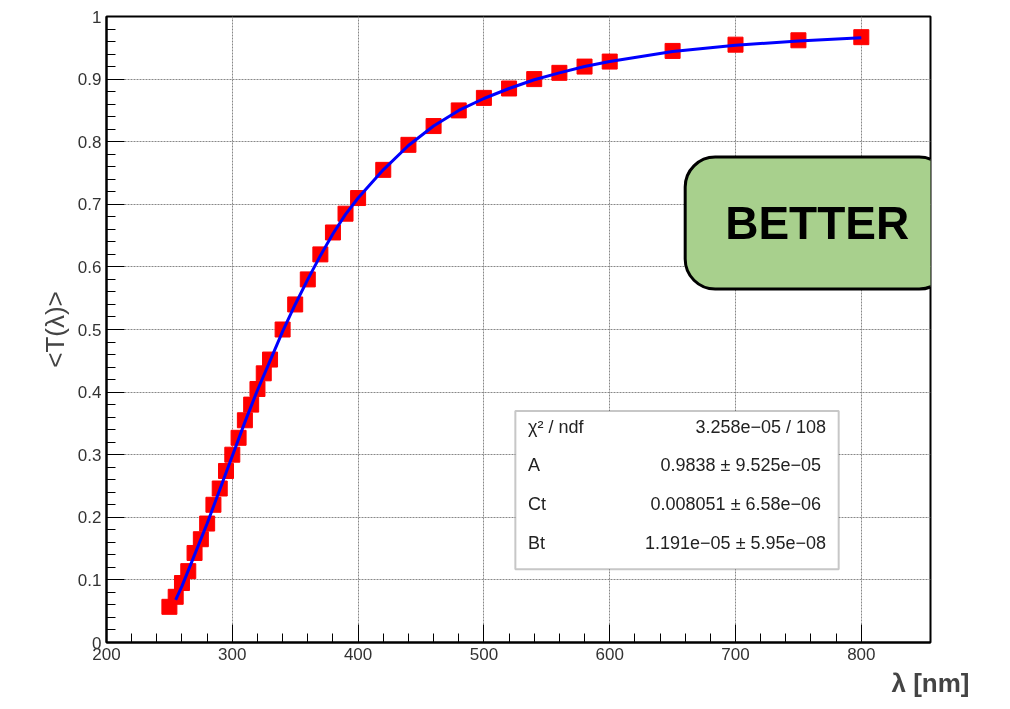 The width and height of the screenshot is (1010, 709). Describe the element at coordinates (358, 654) in the screenshot. I see `x-tick-label: 400` at that location.